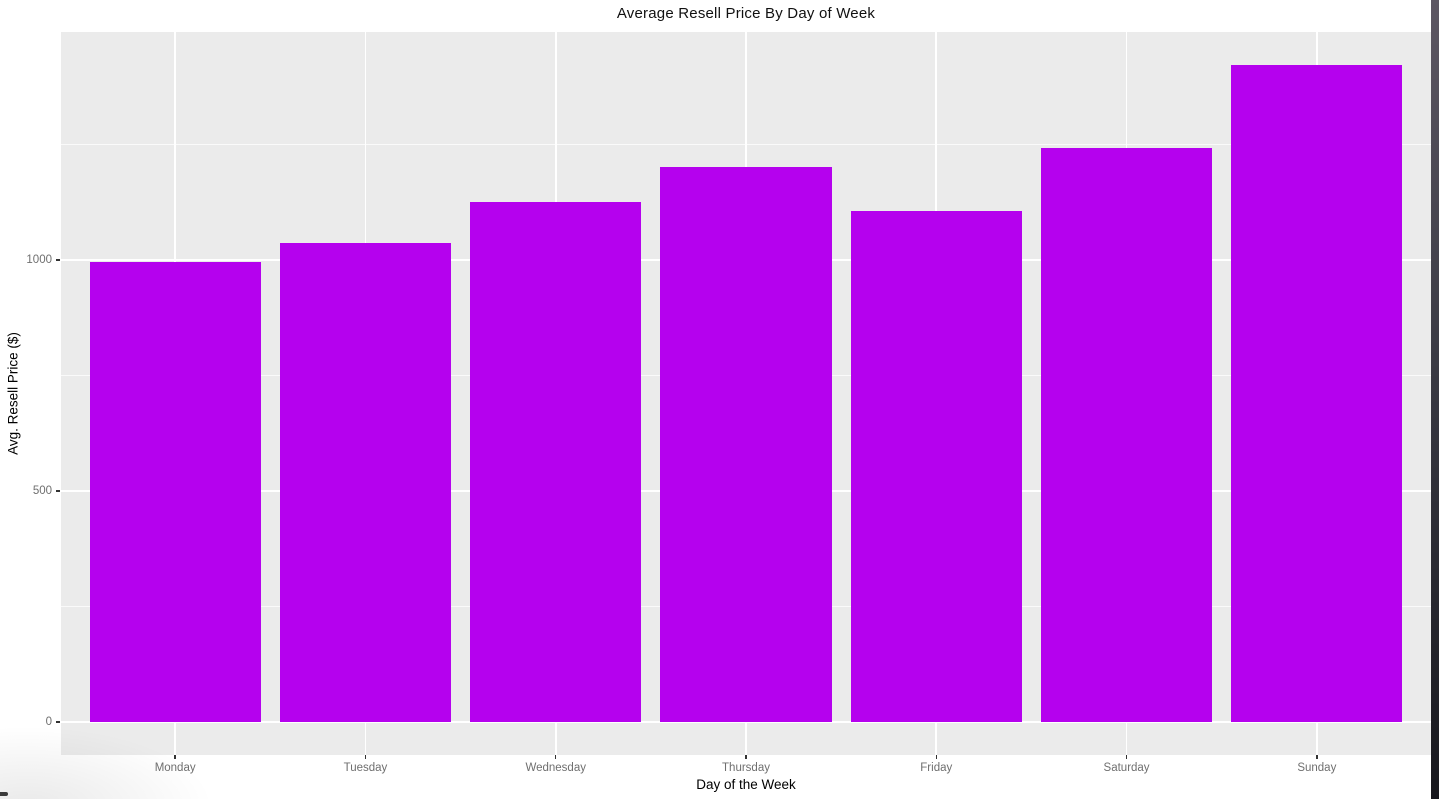 This screenshot has height=799, width=1439. Describe the element at coordinates (1435, 399) in the screenshot. I see `desktop-edge-strip` at that location.